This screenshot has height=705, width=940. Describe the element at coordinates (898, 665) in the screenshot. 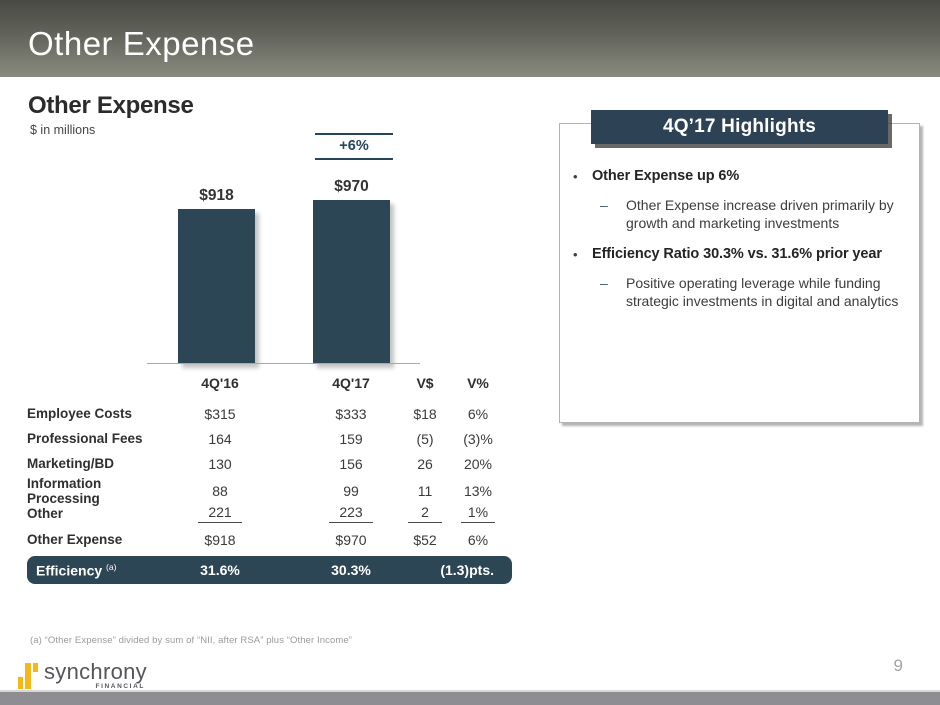

I see `page-number: 9` at that location.